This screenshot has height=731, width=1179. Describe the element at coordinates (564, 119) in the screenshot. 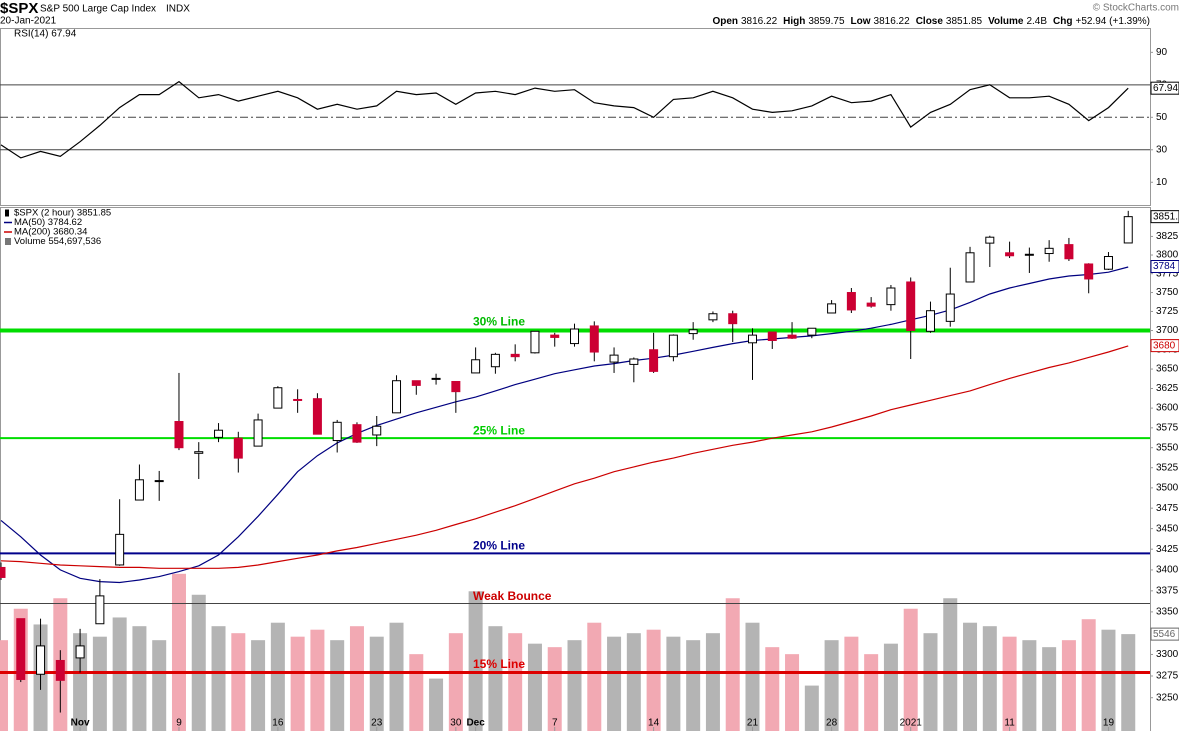

I see `rsi-line` at that location.